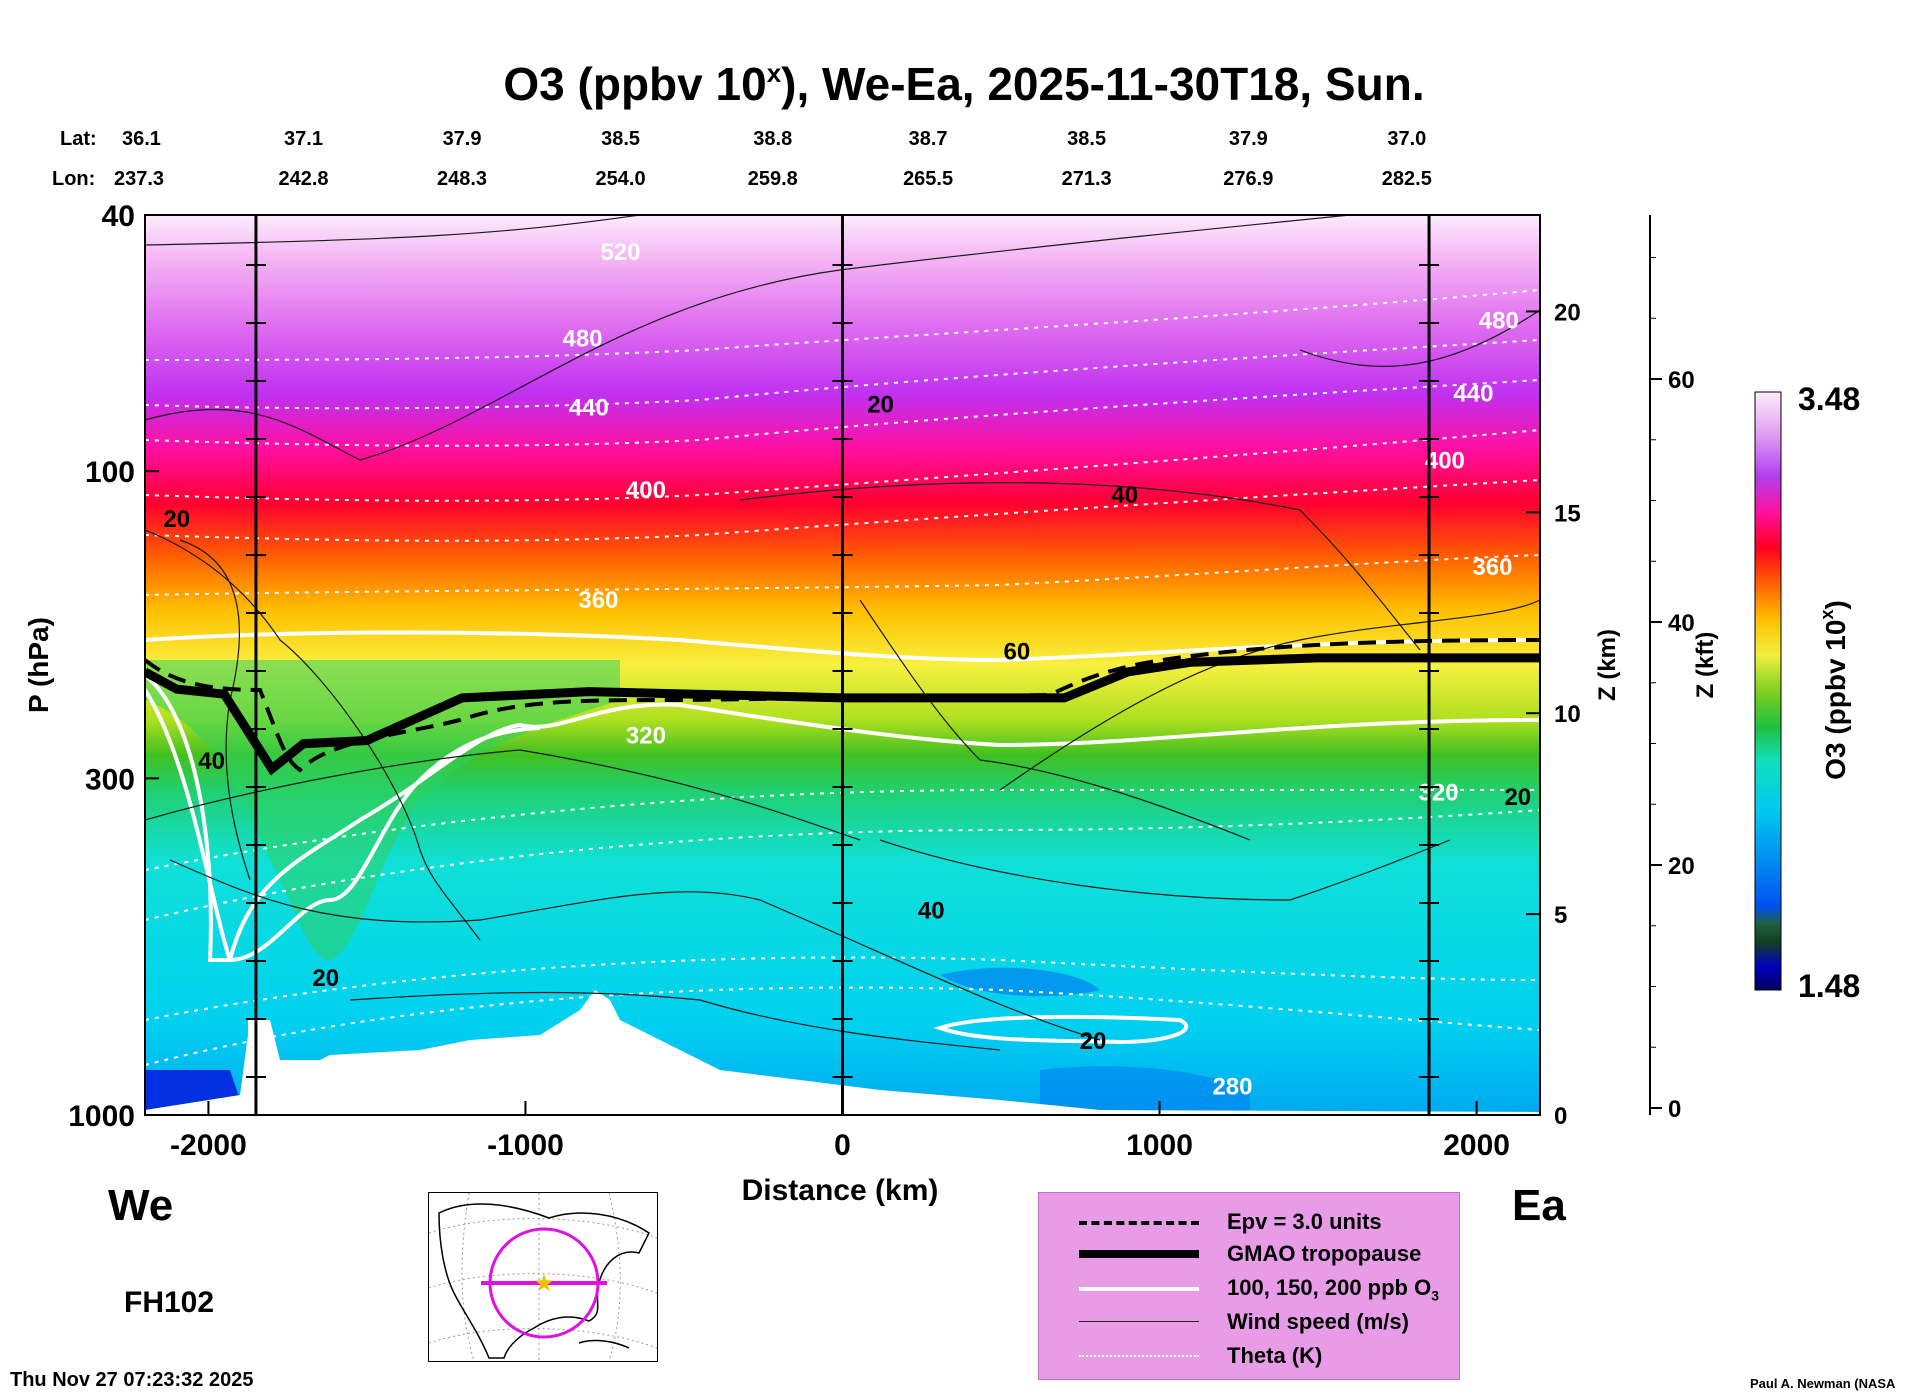  Describe the element at coordinates (525, 1145) in the screenshot. I see `x-tick-label: -1000` at that location.